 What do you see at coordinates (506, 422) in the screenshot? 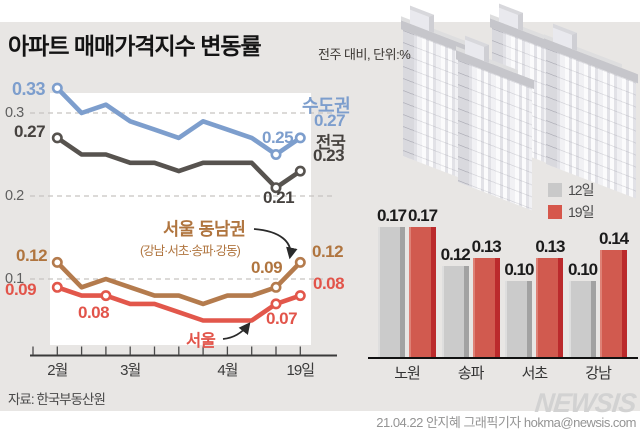
I see `credit-line: 21.04.22 안지혜 그래픽기자 hokma@newsis.com` at bounding box center [506, 422].